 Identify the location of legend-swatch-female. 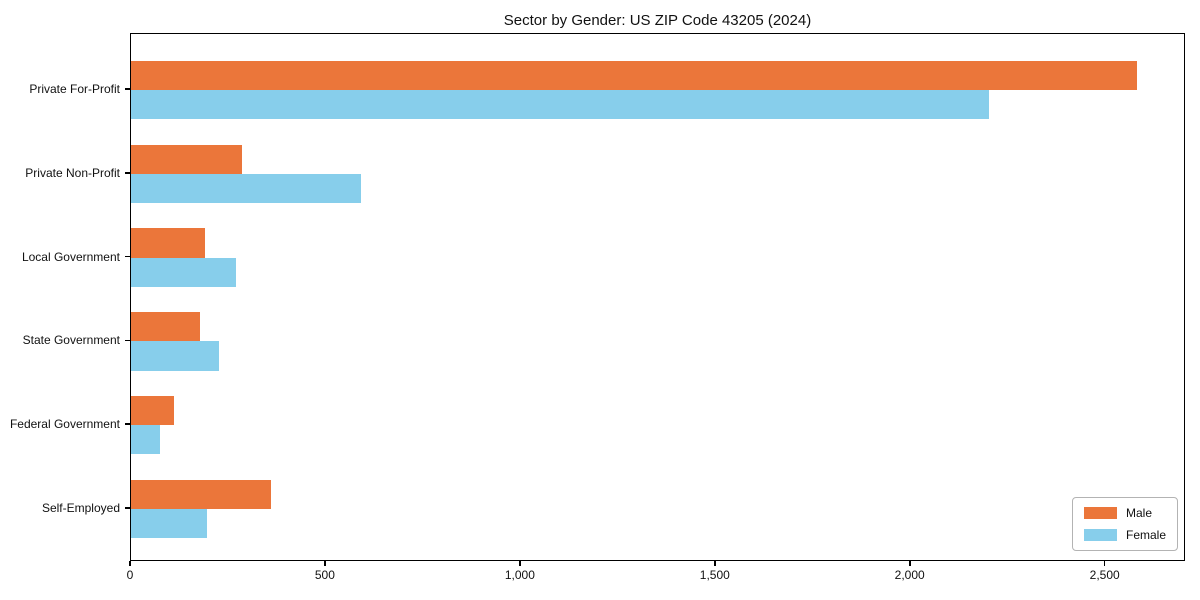
(1100, 535).